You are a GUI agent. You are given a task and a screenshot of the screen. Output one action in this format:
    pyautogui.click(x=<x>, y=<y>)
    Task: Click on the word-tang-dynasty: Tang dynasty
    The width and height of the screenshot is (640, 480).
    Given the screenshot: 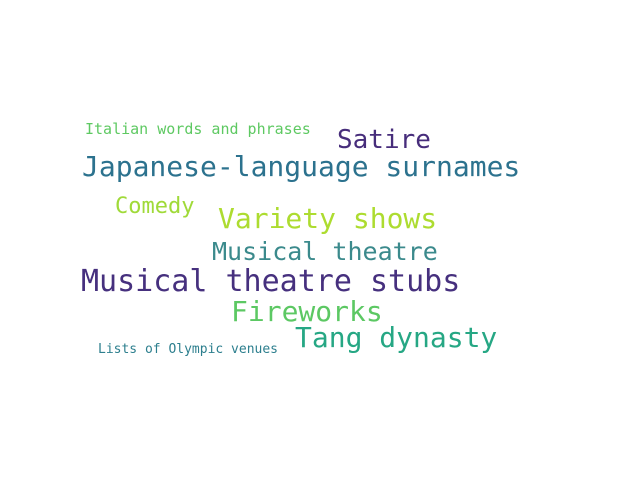 What is the action you would take?
    pyautogui.click(x=396, y=337)
    